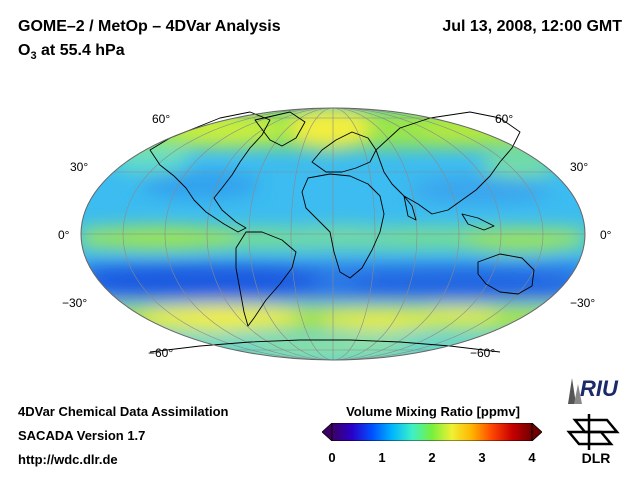  What do you see at coordinates (579, 167) in the screenshot?
I see `lat-label-30n-right: 30°` at bounding box center [579, 167].